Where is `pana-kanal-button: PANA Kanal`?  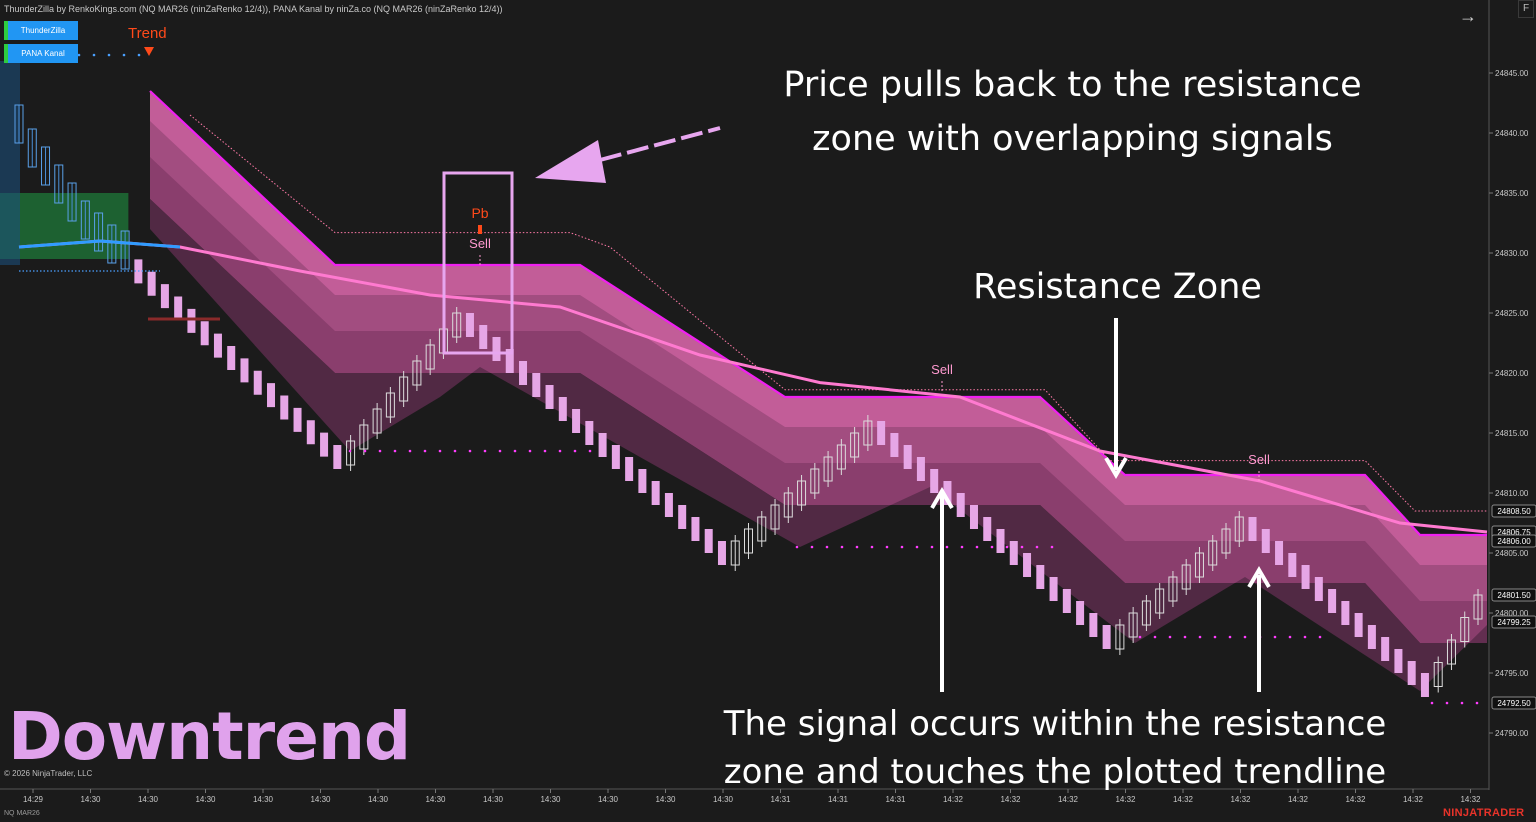 pana-kanal-button: PANA Kanal is located at coordinates (41, 53).